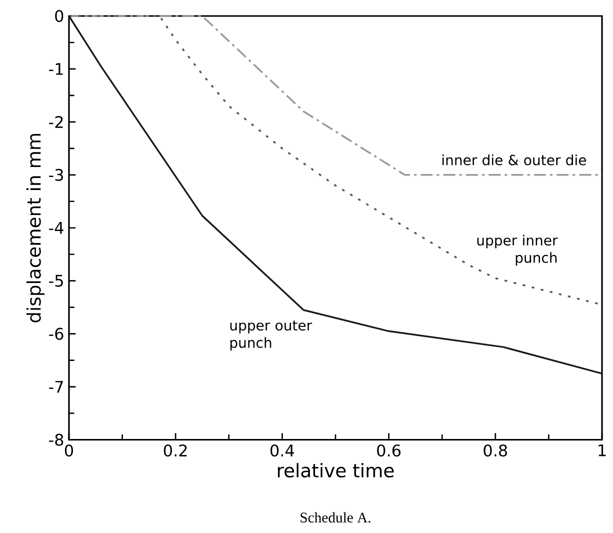 The width and height of the screenshot is (613, 533). What do you see at coordinates (602, 450) in the screenshot?
I see `x-tick-label: 1` at bounding box center [602, 450].